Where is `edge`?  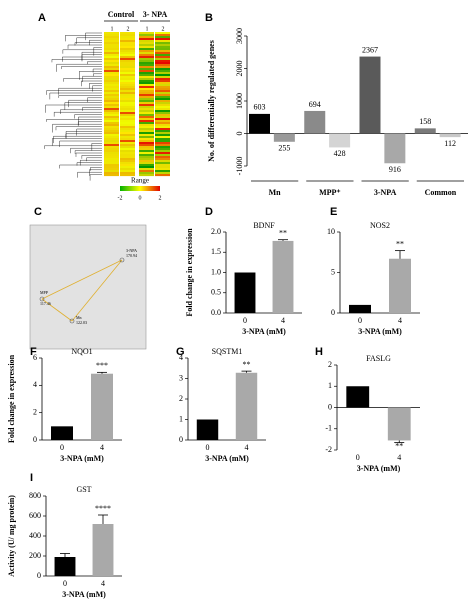
edge is located at coordinates (82, 279).